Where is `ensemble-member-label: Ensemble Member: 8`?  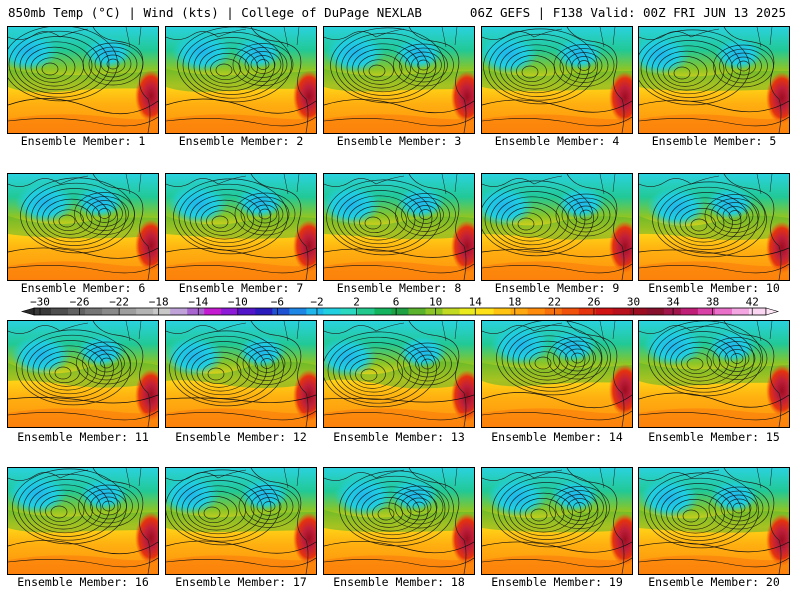 ensemble-member-label: Ensemble Member: 8 is located at coordinates (399, 288).